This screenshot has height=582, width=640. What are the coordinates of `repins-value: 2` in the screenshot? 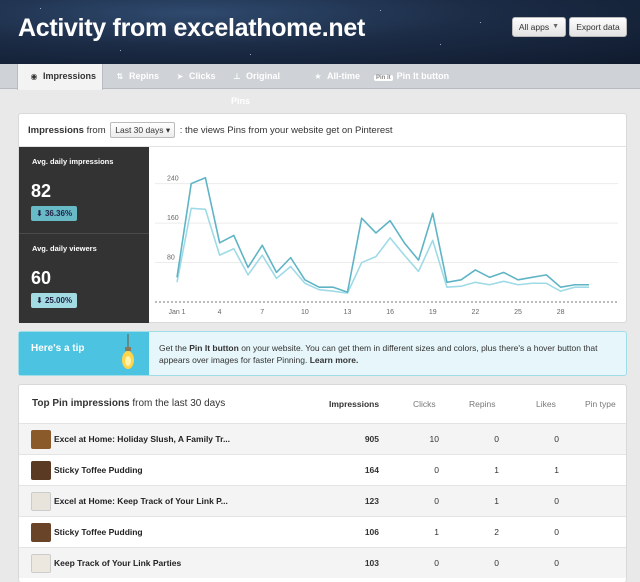 It's located at (496, 532).